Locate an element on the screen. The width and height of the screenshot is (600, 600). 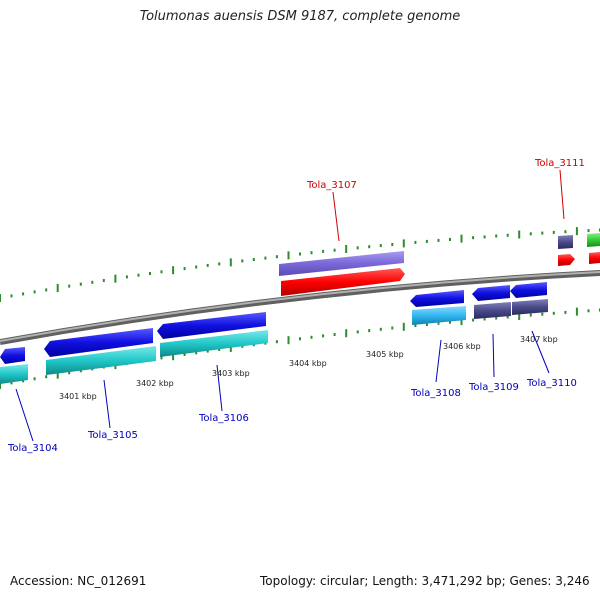
gene-tola-3104-cds is located at coordinates (14, 374).